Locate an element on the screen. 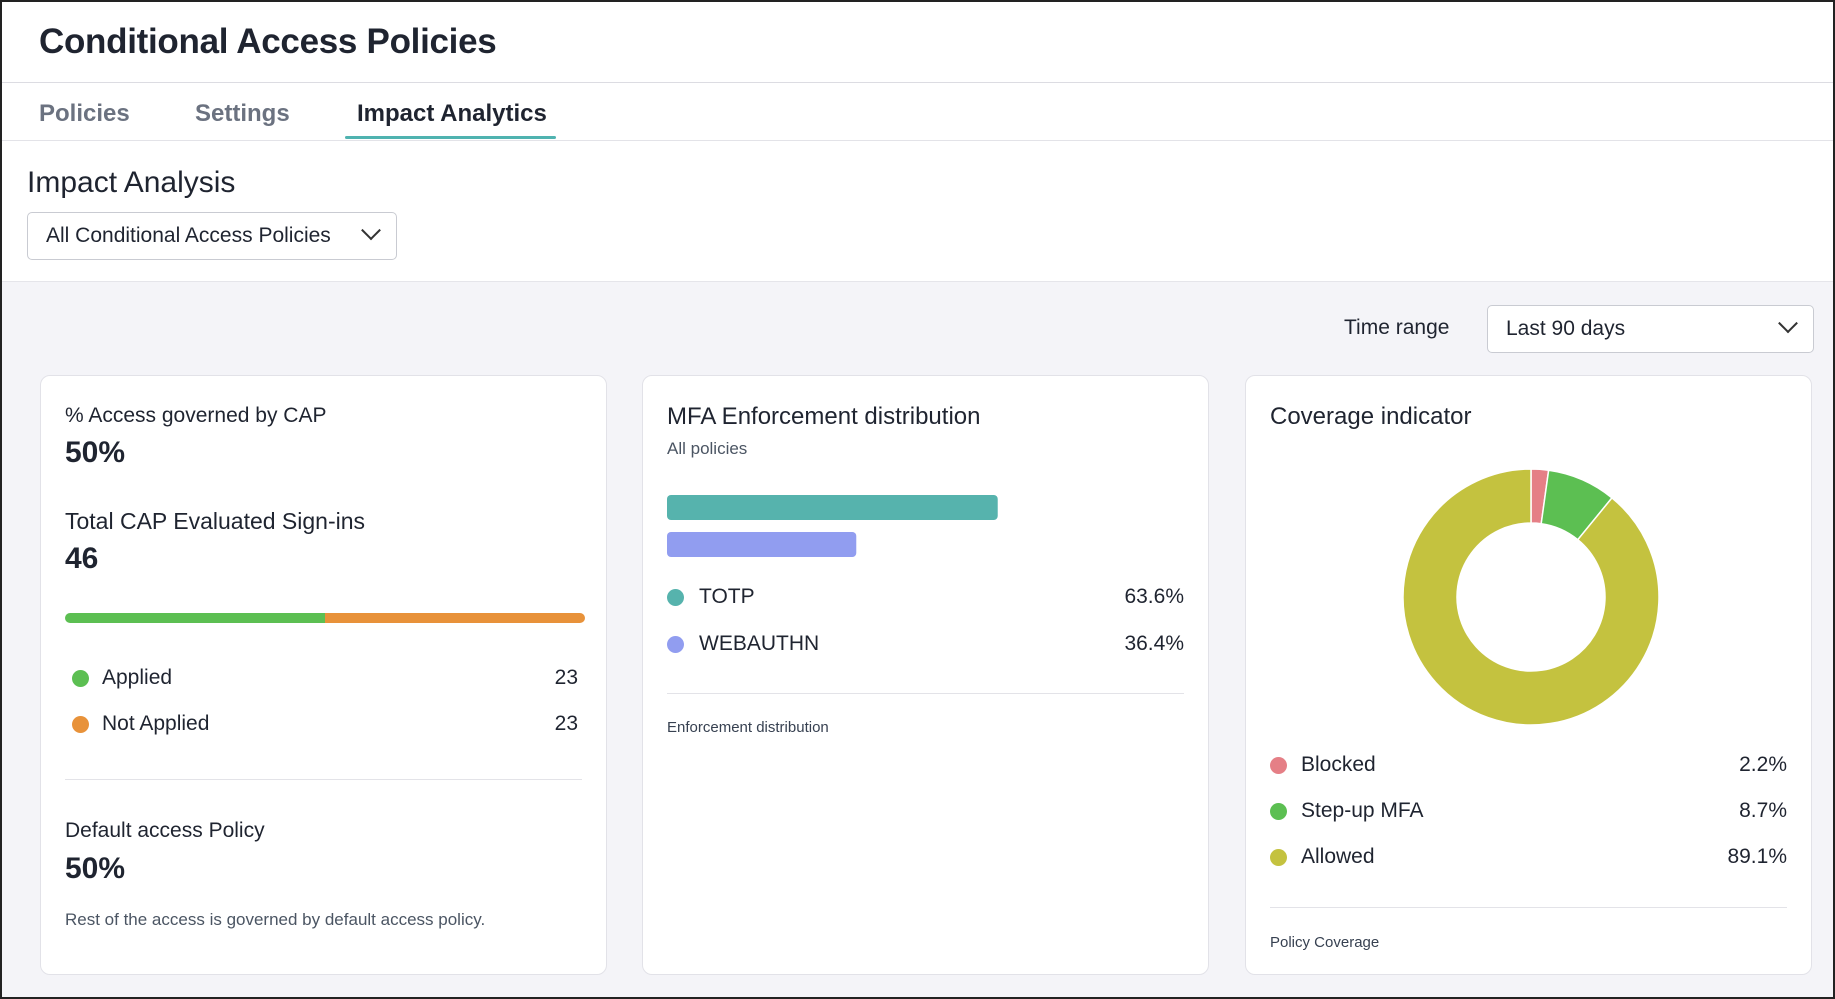  tabs-bottom-divider is located at coordinates (917, 140).